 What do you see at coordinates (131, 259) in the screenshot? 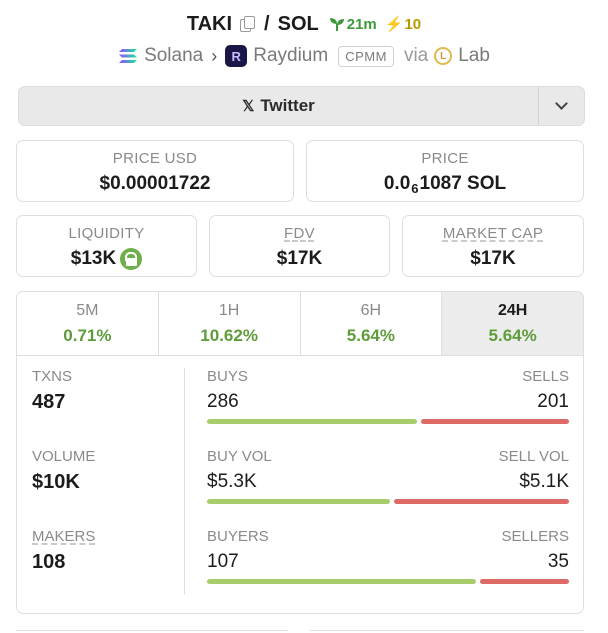
I see `lock-icon` at bounding box center [131, 259].